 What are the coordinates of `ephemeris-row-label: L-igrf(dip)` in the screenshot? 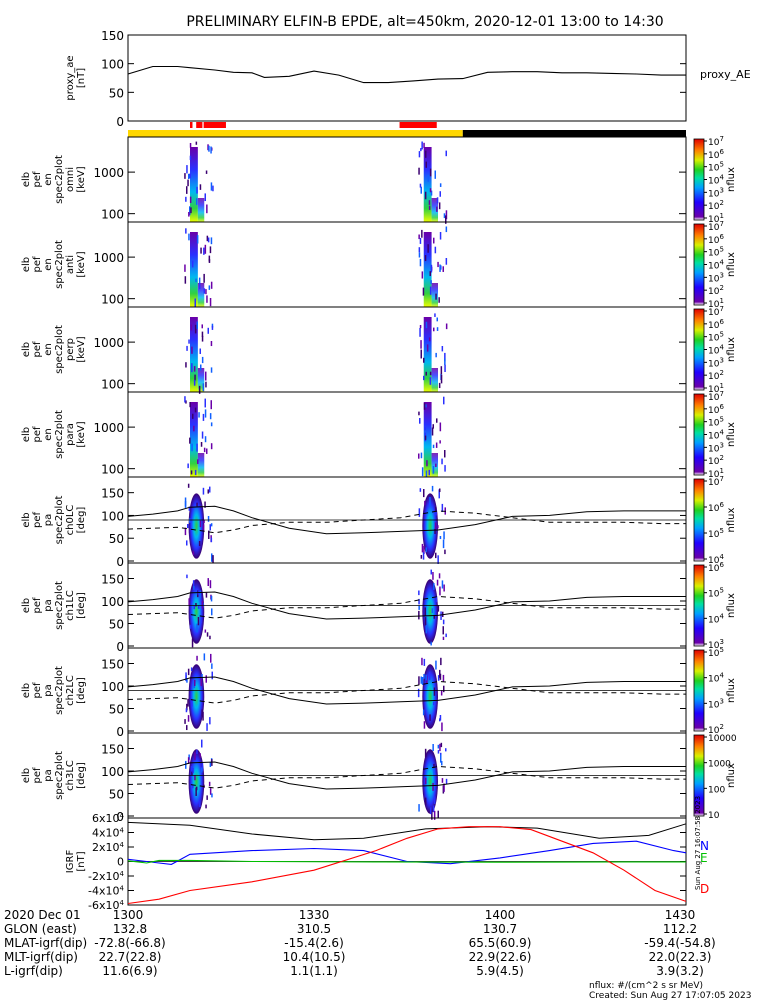 It's located at (33, 971).